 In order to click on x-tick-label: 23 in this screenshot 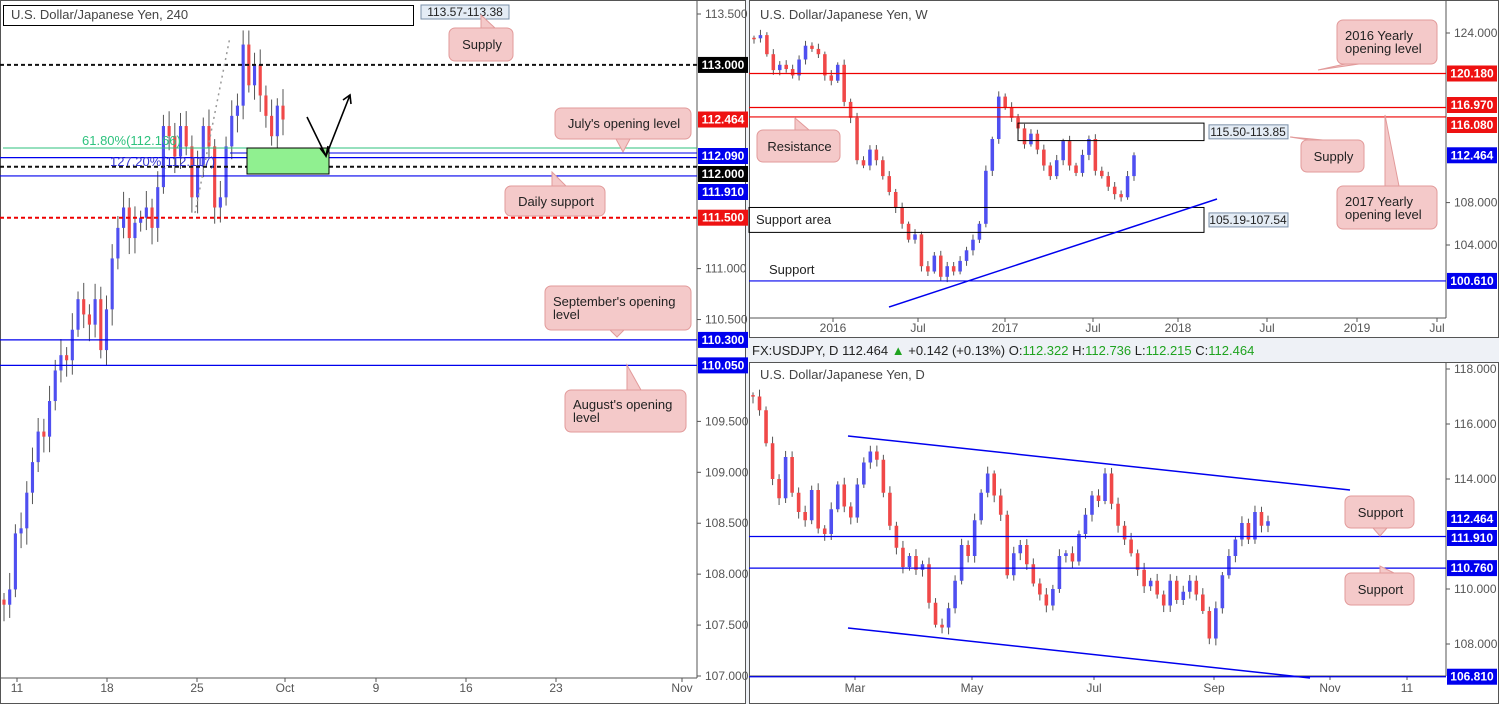, I will do `click(556, 688)`.